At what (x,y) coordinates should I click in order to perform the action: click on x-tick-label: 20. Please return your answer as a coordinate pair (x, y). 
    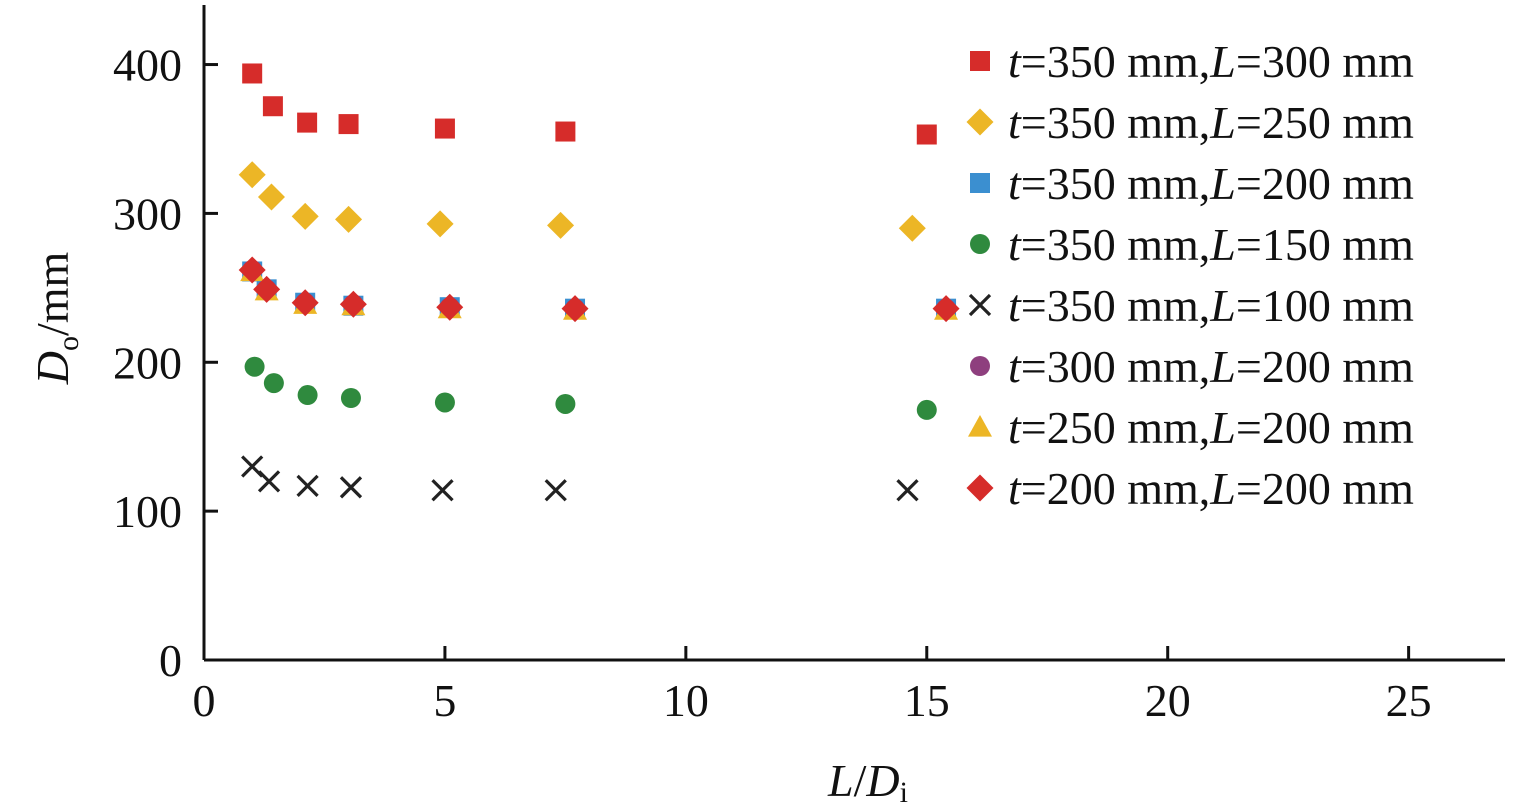
    Looking at the image, I should click on (1168, 700).